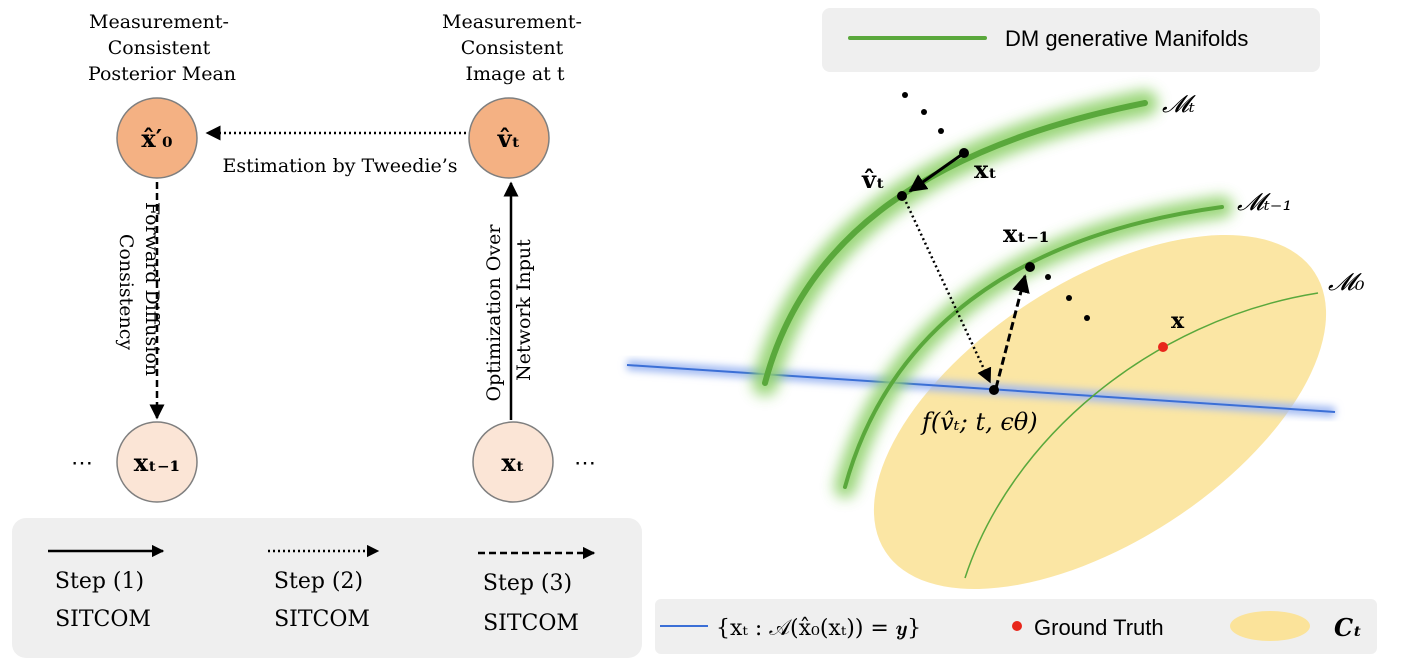 The width and height of the screenshot is (1405, 665). Describe the element at coordinates (1017, 626) in the screenshot. I see `bottom-legend-red-dot` at that location.